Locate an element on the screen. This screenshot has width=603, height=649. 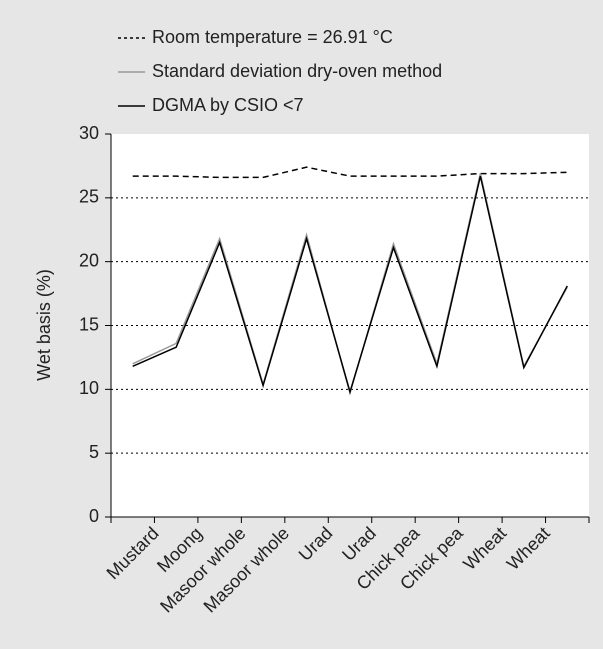
y-tick-label: 5 is located at coordinates (94, 452).